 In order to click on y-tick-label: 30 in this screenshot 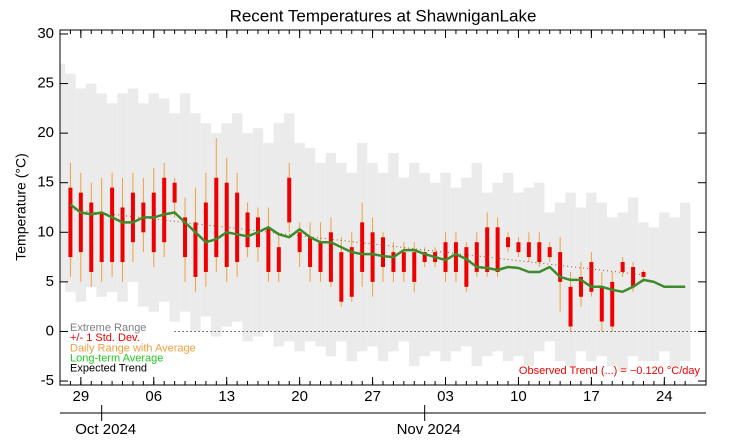, I will do `click(45, 33)`.